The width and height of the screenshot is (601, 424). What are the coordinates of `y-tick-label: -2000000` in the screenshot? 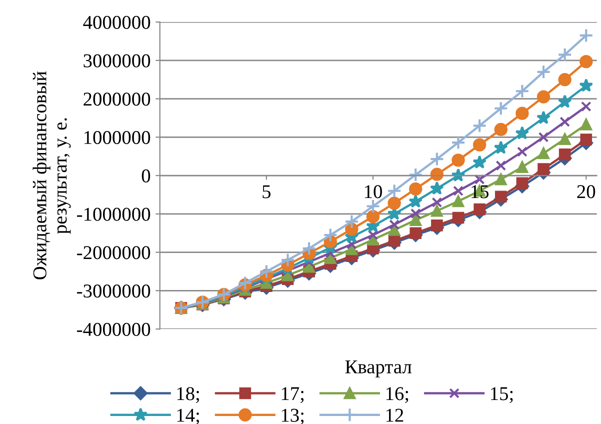 It's located at (113, 253).